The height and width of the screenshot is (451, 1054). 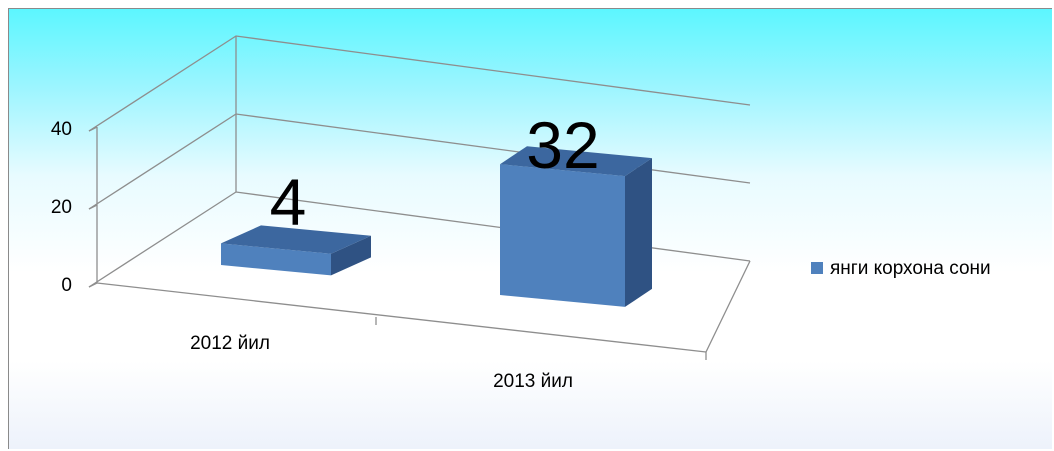 I want to click on y-tick-label-0: 0, so click(x=66, y=285).